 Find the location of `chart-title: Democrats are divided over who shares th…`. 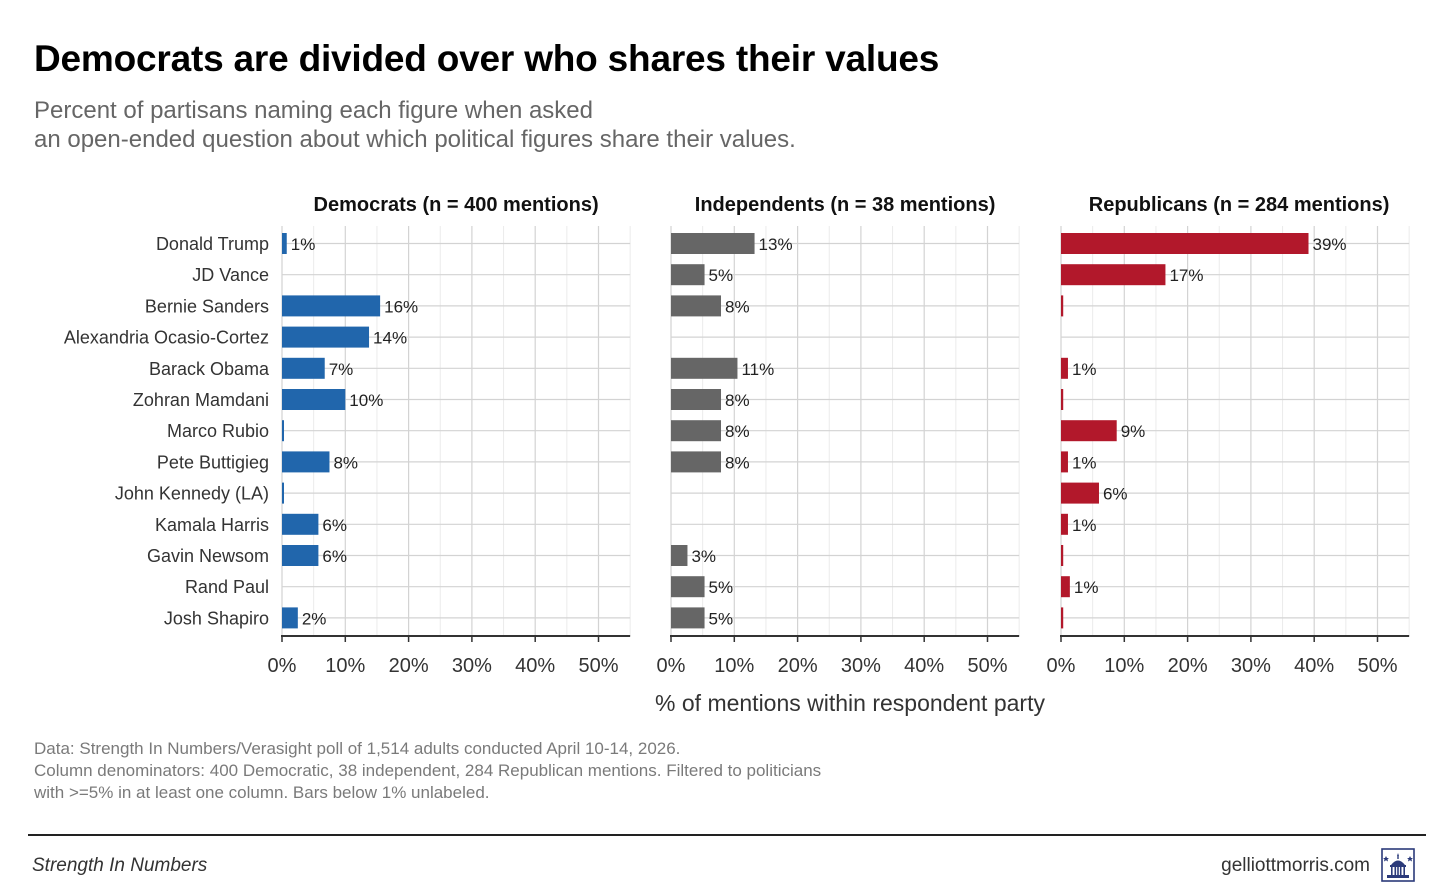

chart-title: Democrats are divided over who shares th… is located at coordinates (487, 58).